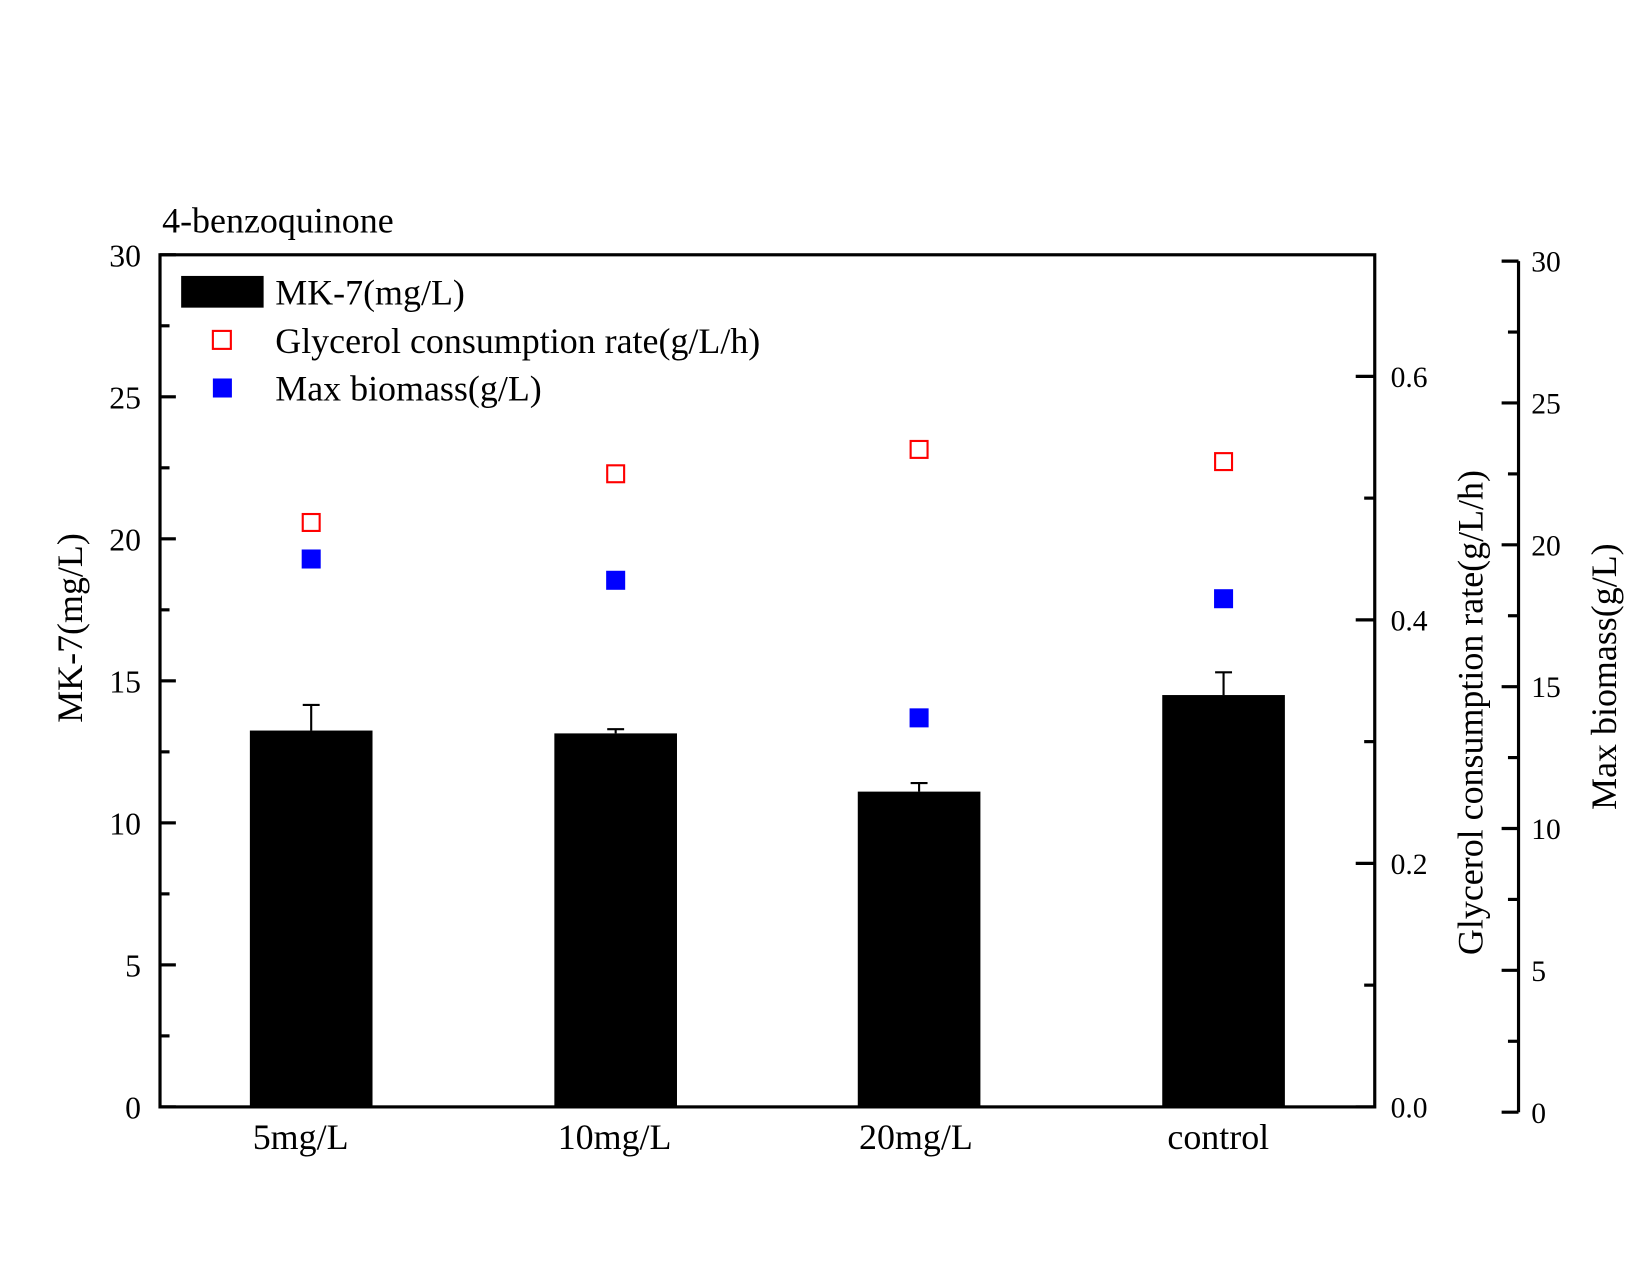 This screenshot has width=1650, height=1275. What do you see at coordinates (1409, 378) in the screenshot?
I see `right1-axis-tick-label: 0.6` at bounding box center [1409, 378].